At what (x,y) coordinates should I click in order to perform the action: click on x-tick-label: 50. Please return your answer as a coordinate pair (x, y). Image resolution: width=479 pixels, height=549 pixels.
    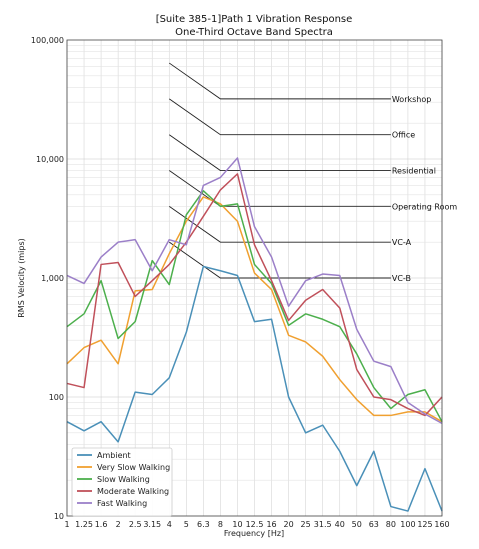
    Looking at the image, I should click on (357, 524).